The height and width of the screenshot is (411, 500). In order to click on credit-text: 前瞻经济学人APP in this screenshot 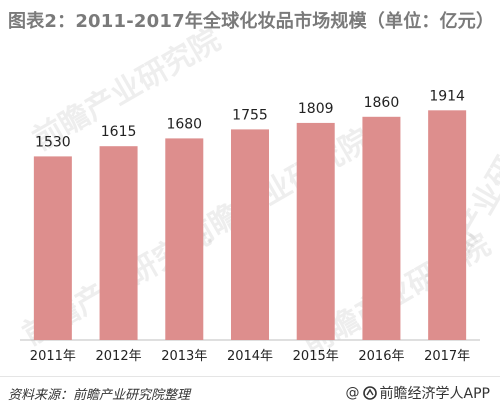, I will do `click(434, 394)`.